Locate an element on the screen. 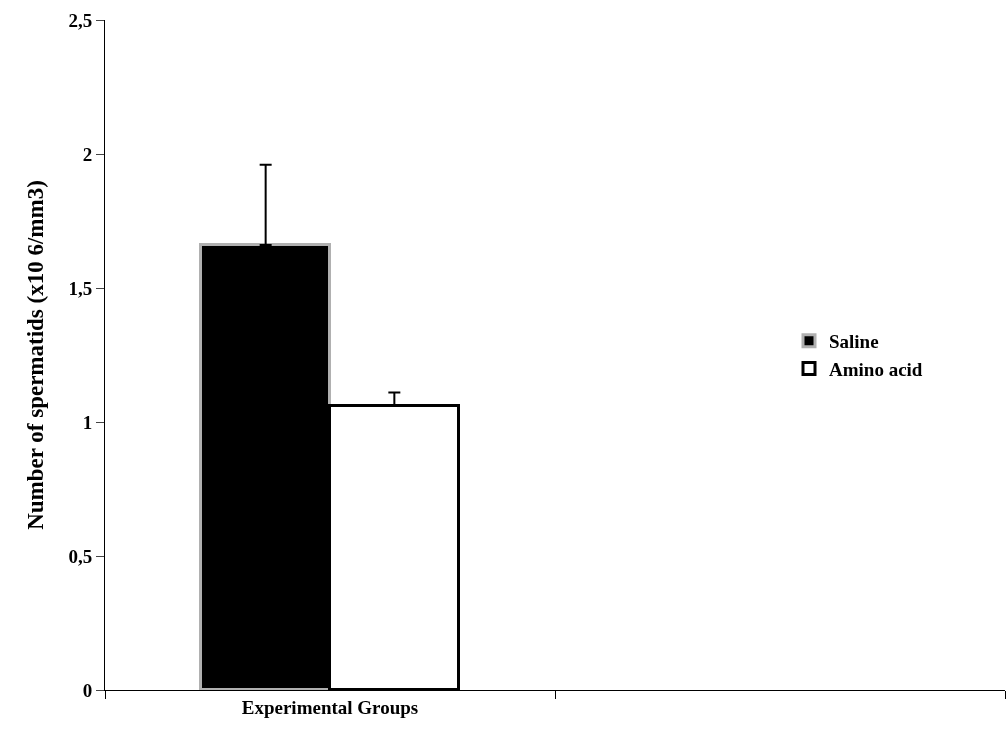  y-tick-label: 1 is located at coordinates (87, 422).